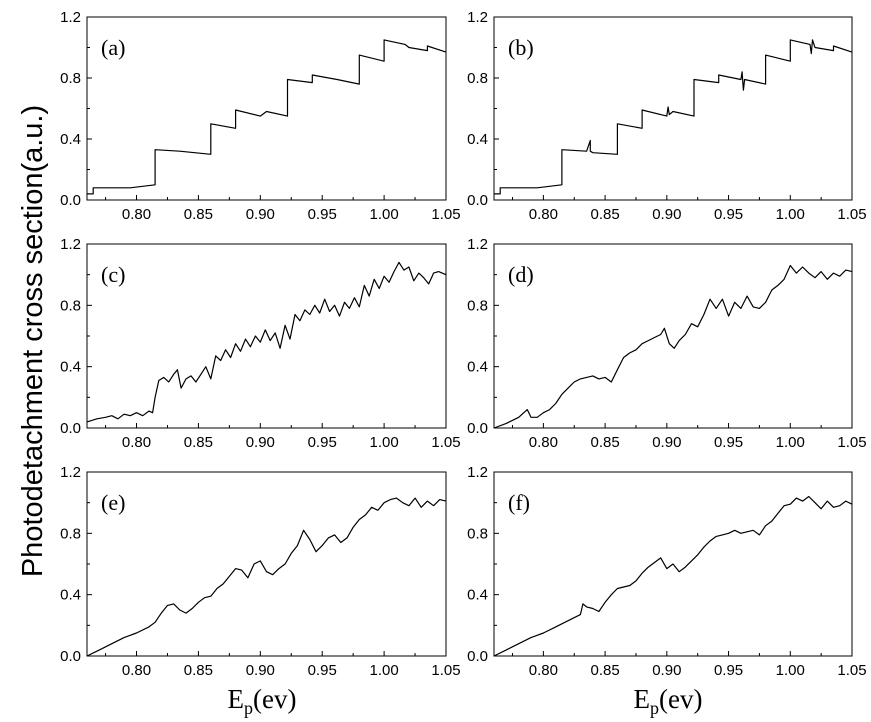 This screenshot has height=722, width=871. I want to click on panel-c: 0.80 0.85 0.90 0.95 1.00 1.05 0.0 0.4 0.8 1.2 (c), so click(260, 343).